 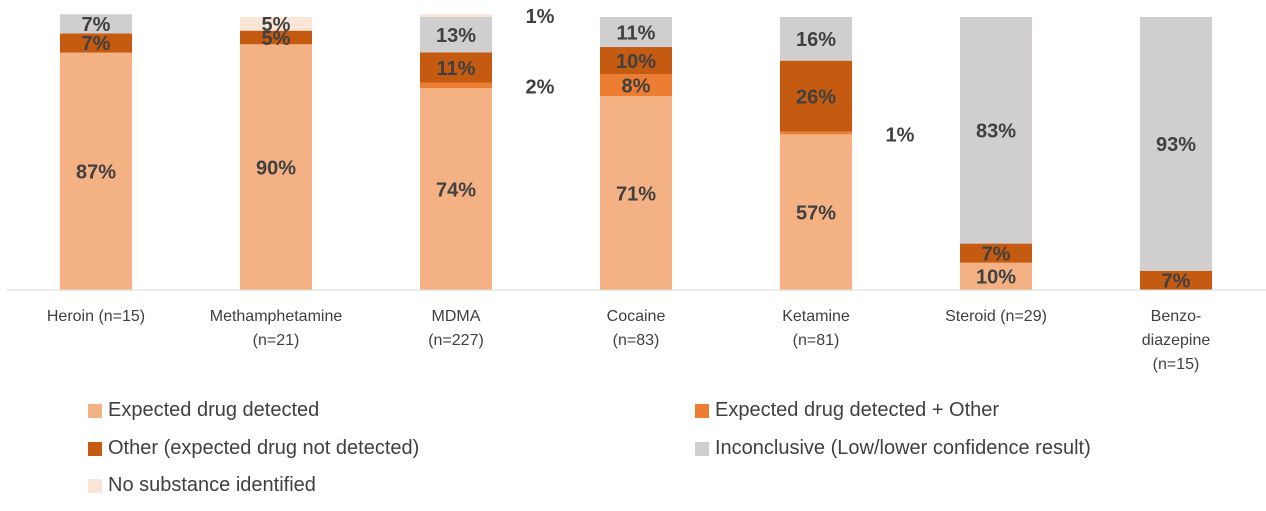 I want to click on x-tick-label: Steroid (n=29), so click(x=996, y=316).